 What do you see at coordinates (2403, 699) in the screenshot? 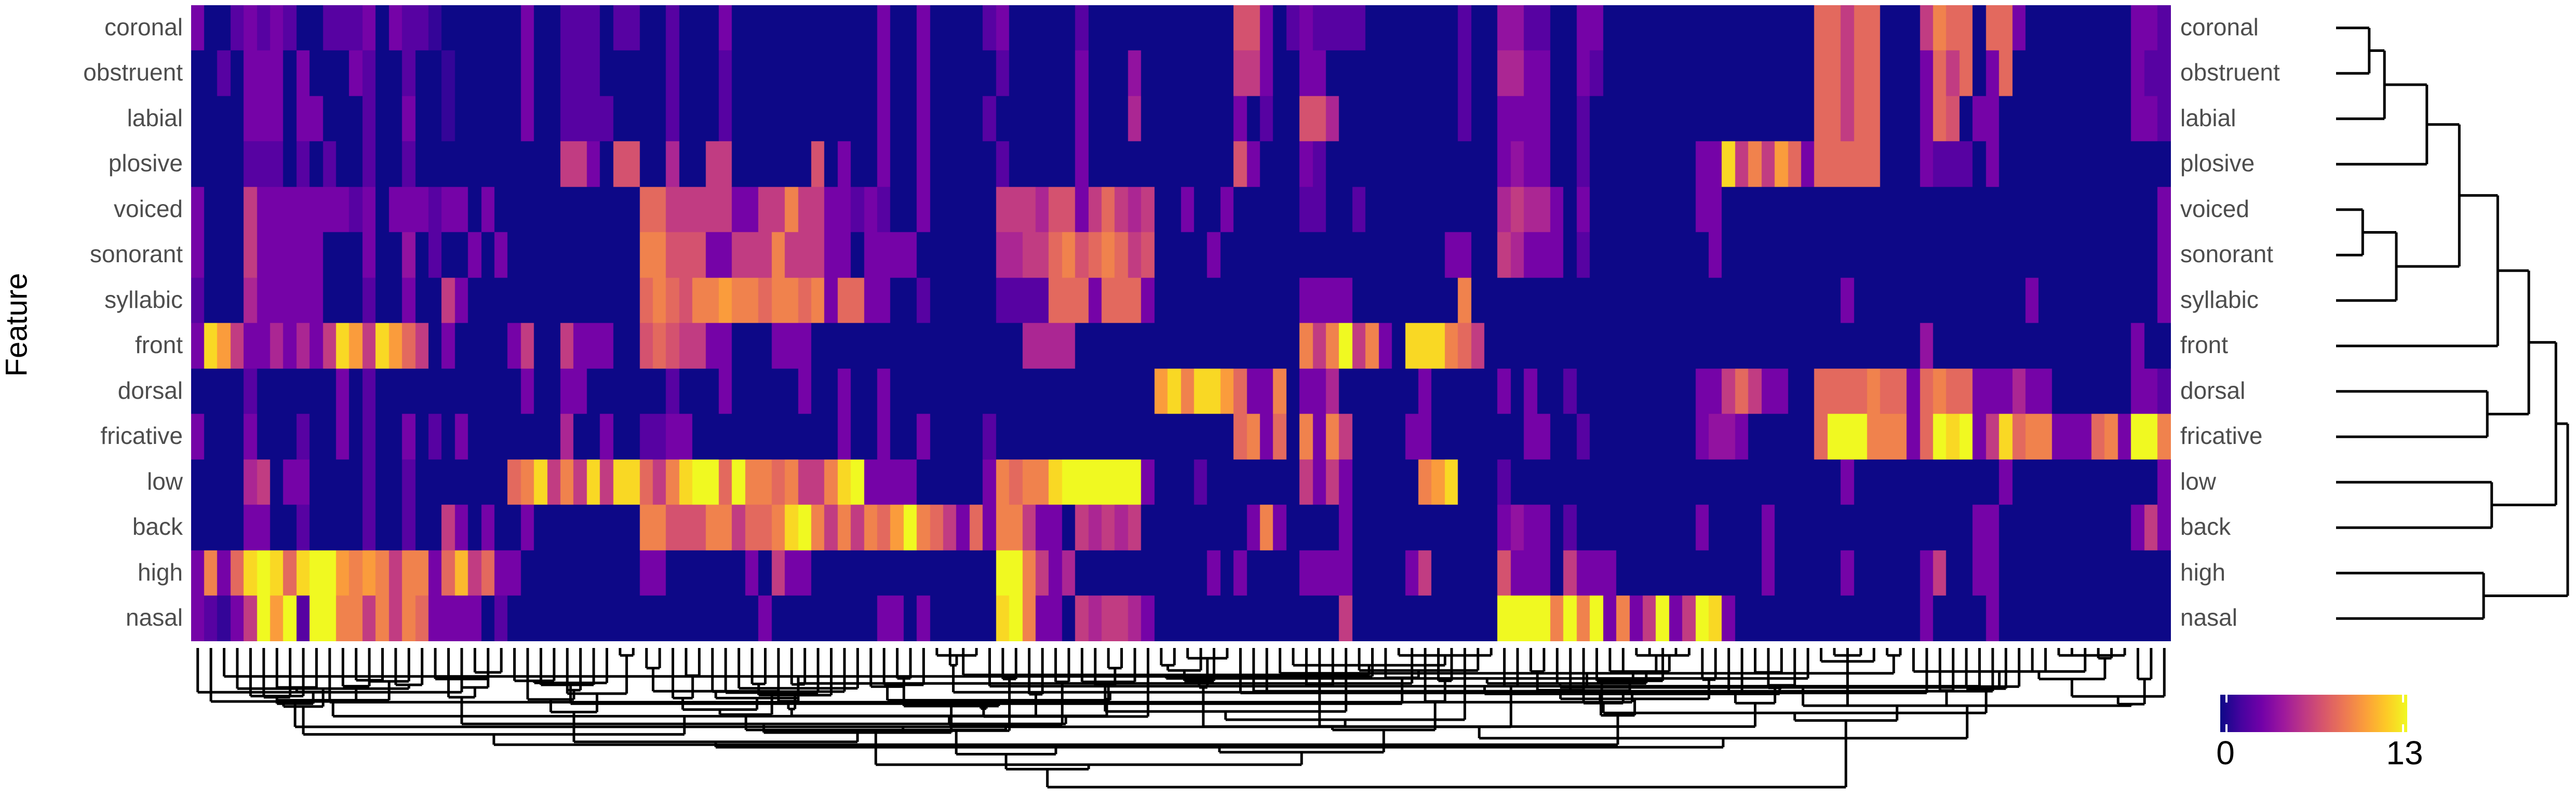
I see `colorbar-tick-max-top` at bounding box center [2403, 699].